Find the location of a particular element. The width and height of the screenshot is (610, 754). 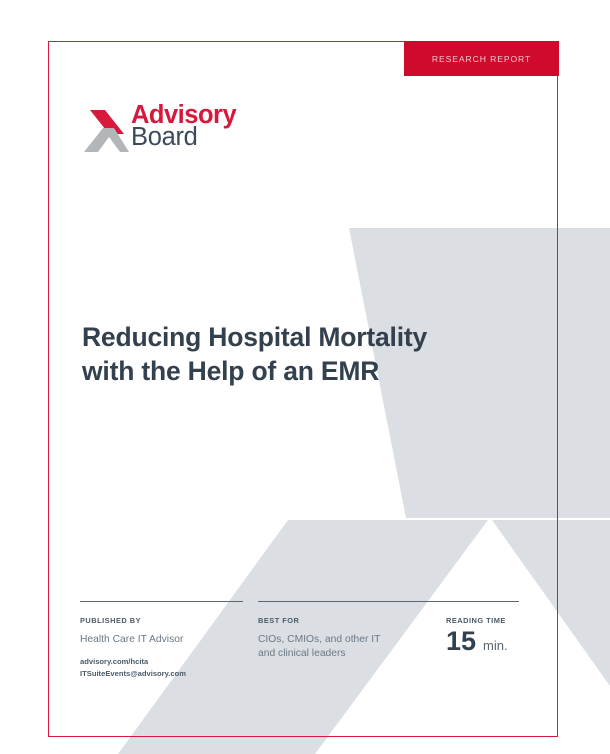

best-for-label: BEST FOR is located at coordinates (279, 620).